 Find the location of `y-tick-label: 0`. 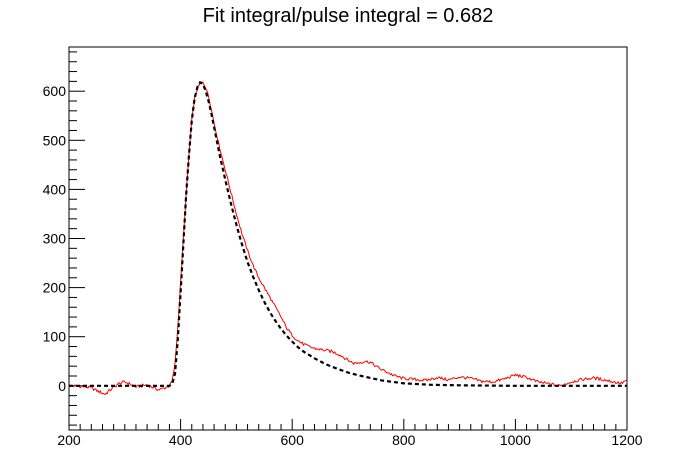

y-tick-label: 0 is located at coordinates (62, 386).